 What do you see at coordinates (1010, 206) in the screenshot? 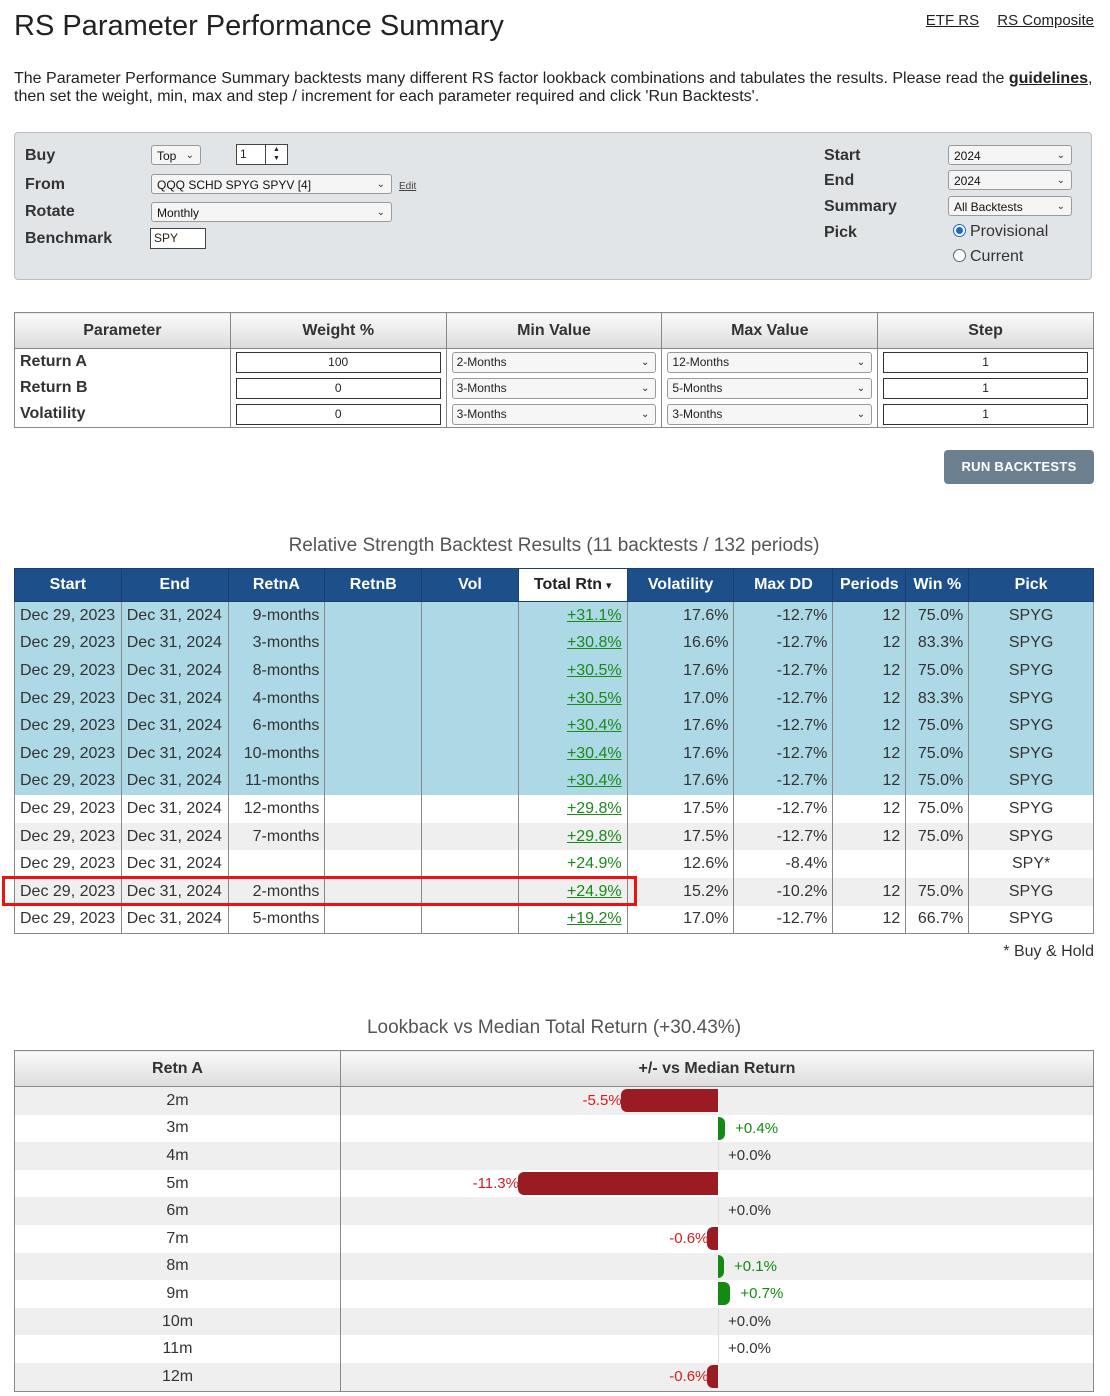
I see `summary-select: All Backtests ⌄` at bounding box center [1010, 206].